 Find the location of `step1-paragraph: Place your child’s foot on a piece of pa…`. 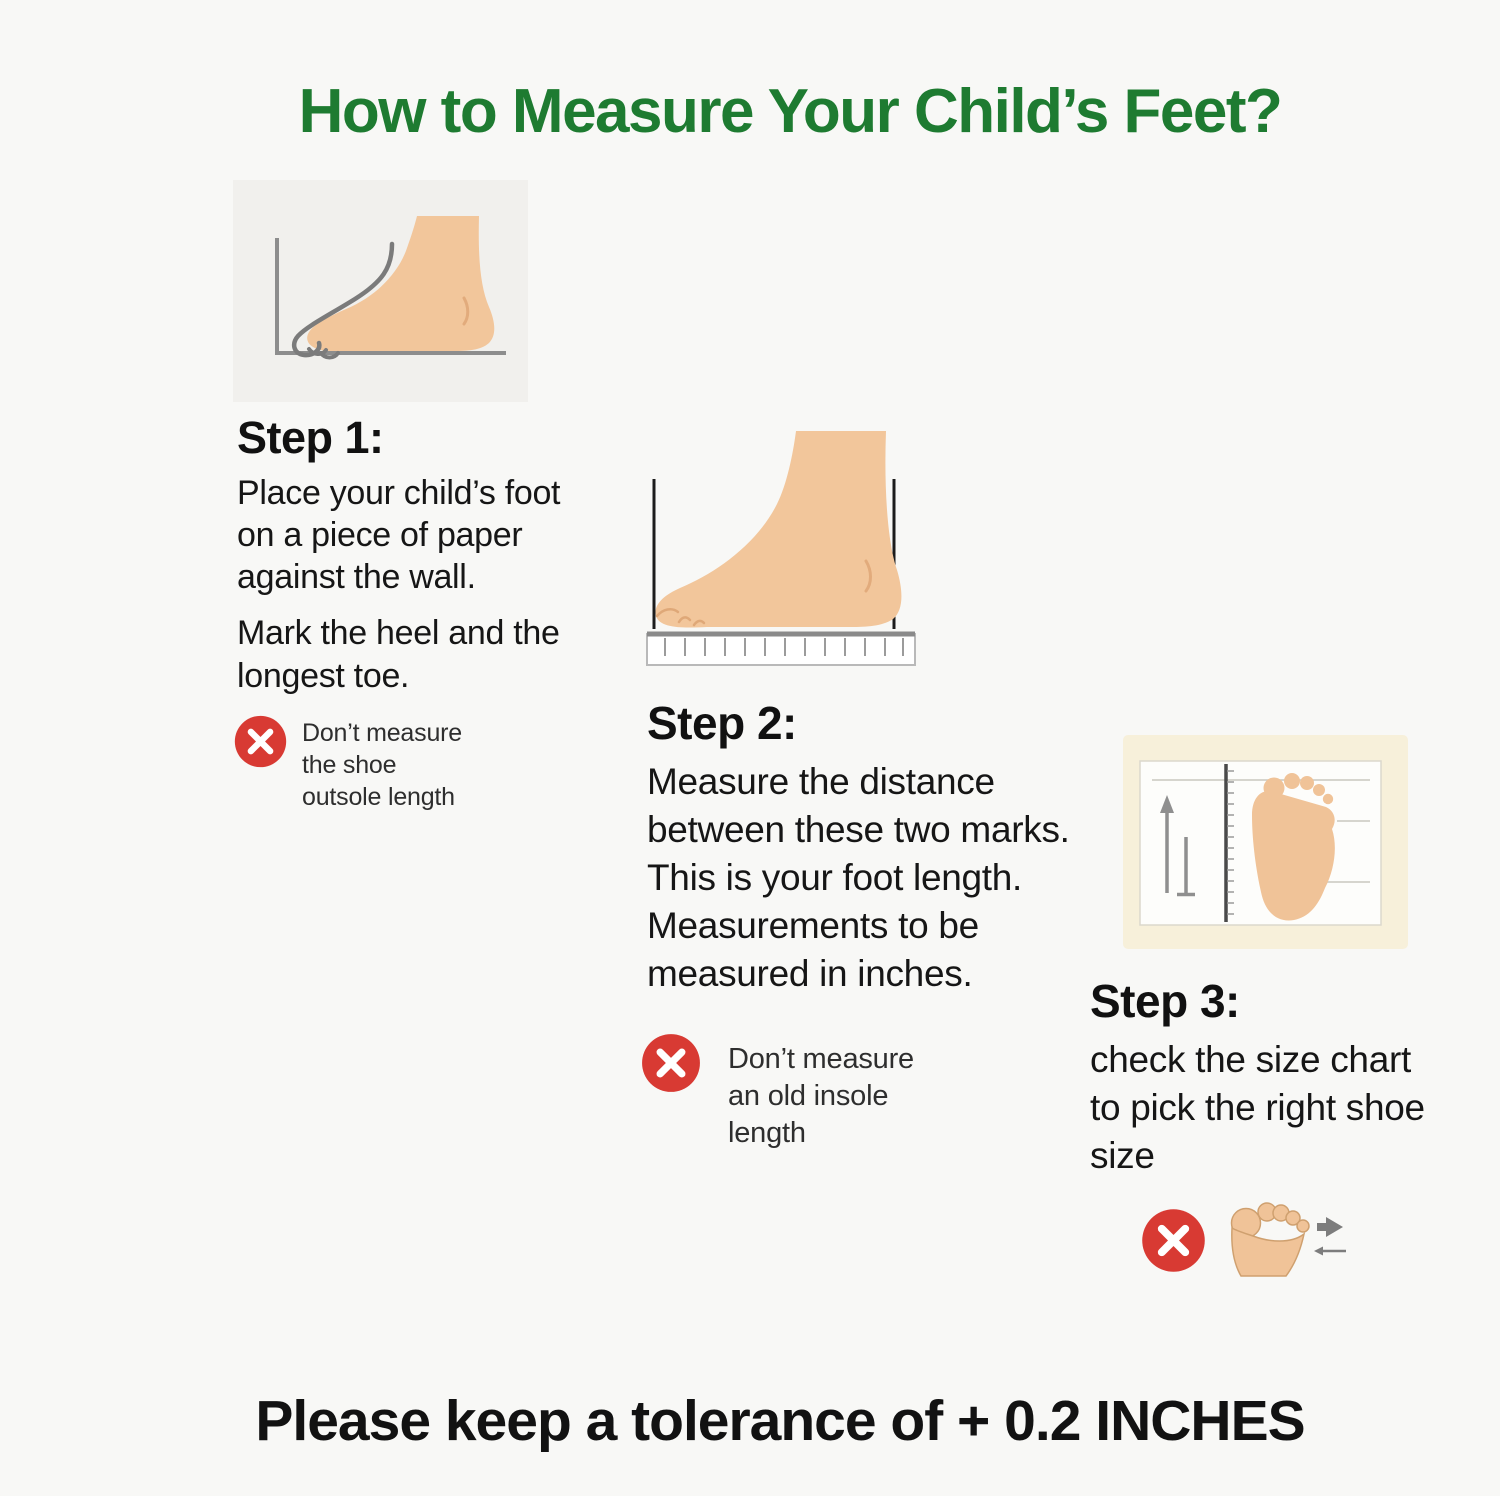

step1-paragraph: Place your child’s foot on a piece of pa… is located at coordinates (399, 535).